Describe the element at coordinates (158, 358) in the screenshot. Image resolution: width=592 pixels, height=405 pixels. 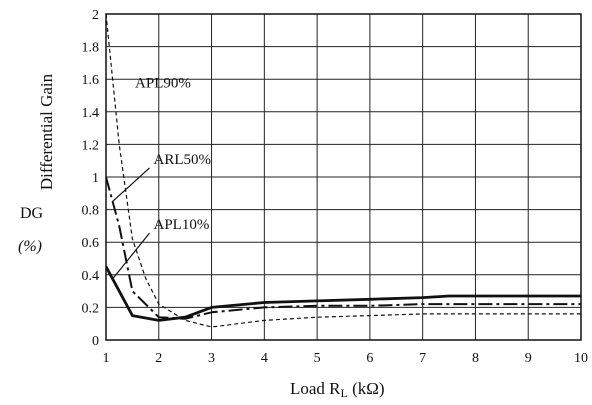
I see `x-tick-label: 2` at that location.